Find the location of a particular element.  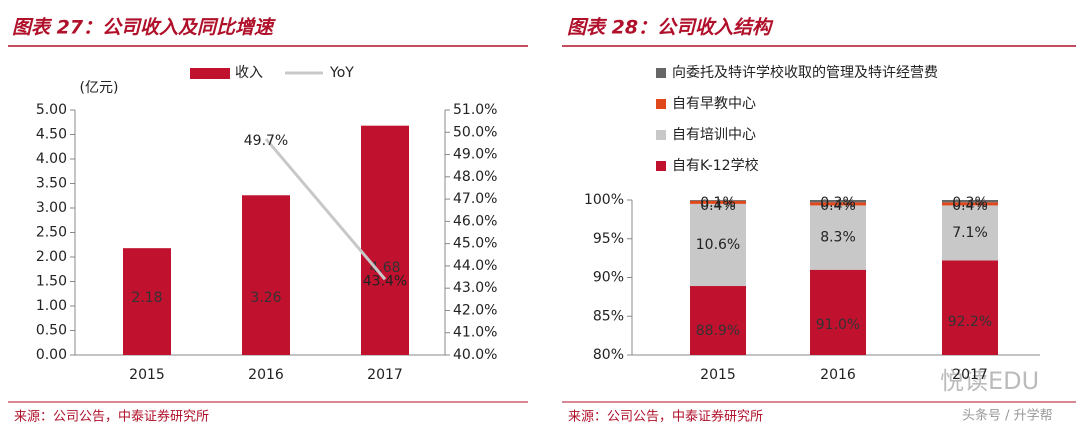

legend-label: 自有早教中心 is located at coordinates (714, 104).